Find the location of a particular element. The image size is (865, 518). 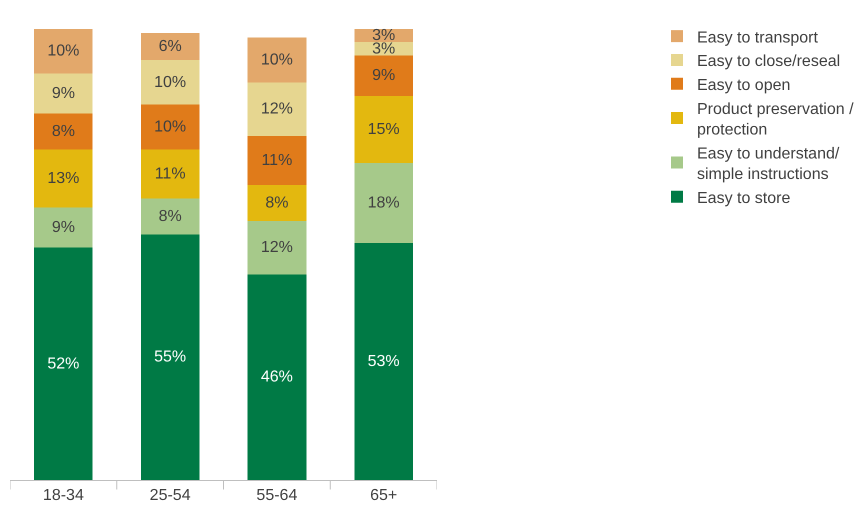

x-tick-label: 65+ is located at coordinates (384, 495).